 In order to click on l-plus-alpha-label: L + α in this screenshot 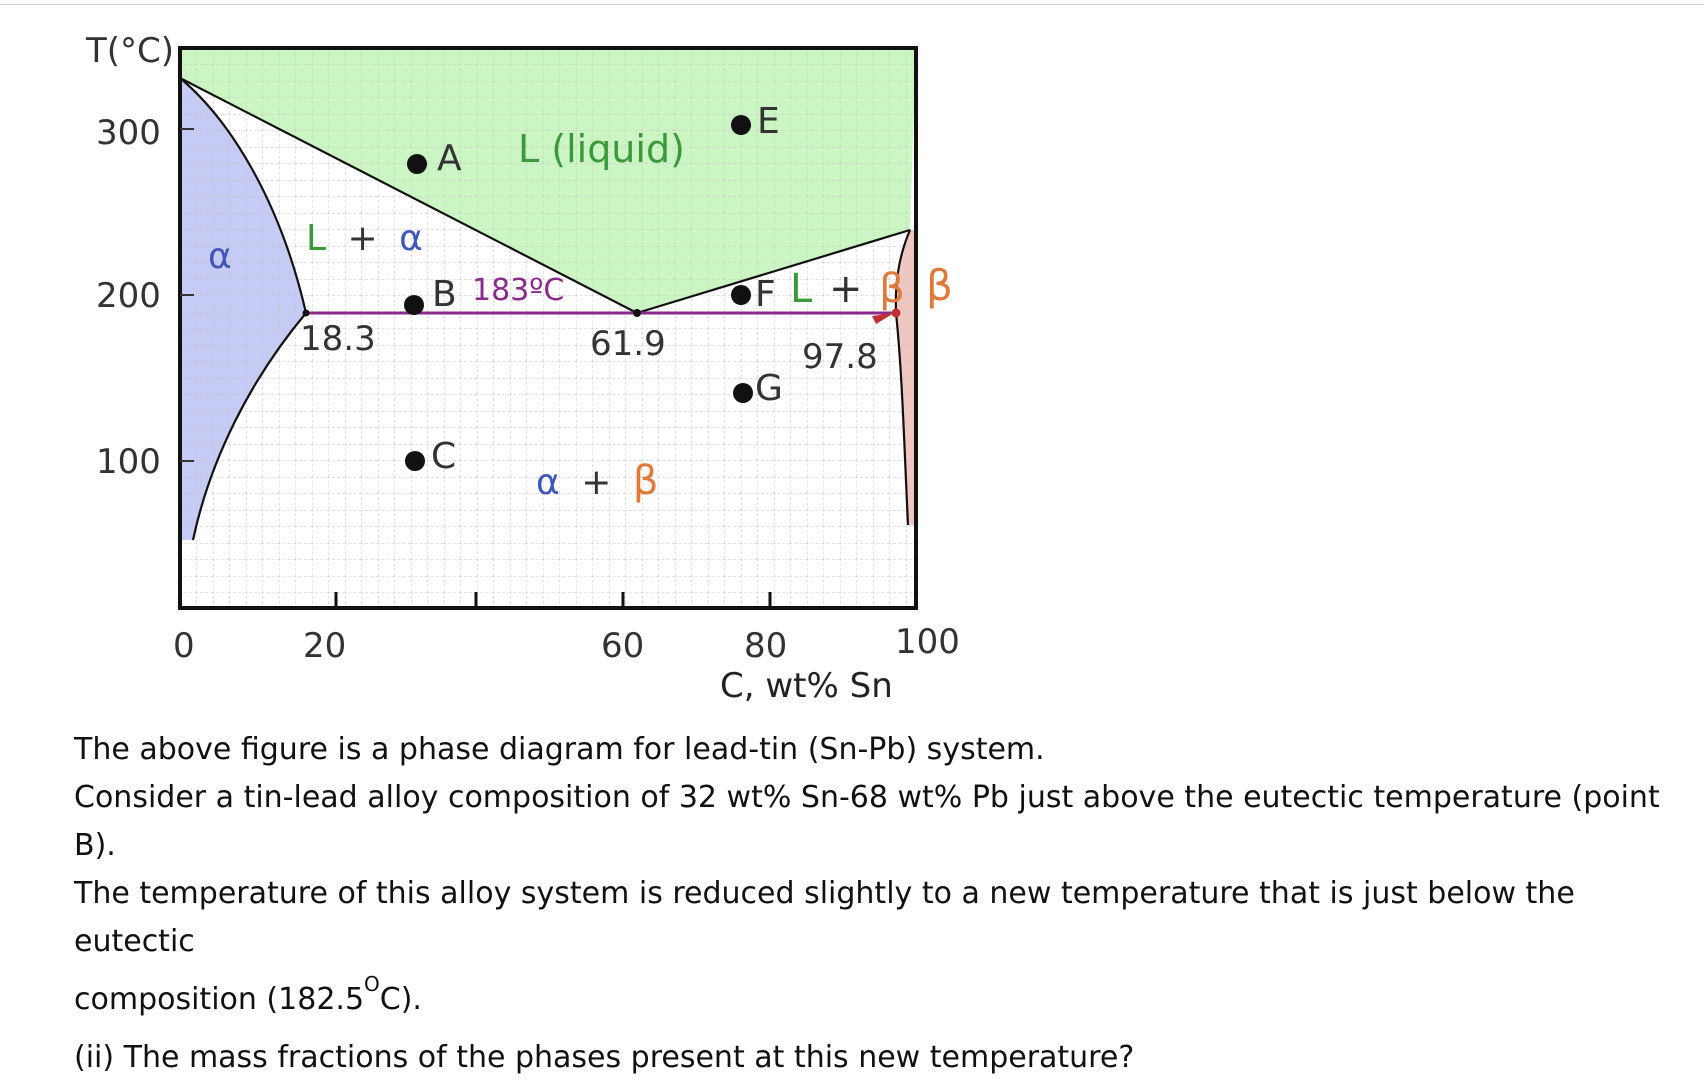, I will do `click(364, 238)`.